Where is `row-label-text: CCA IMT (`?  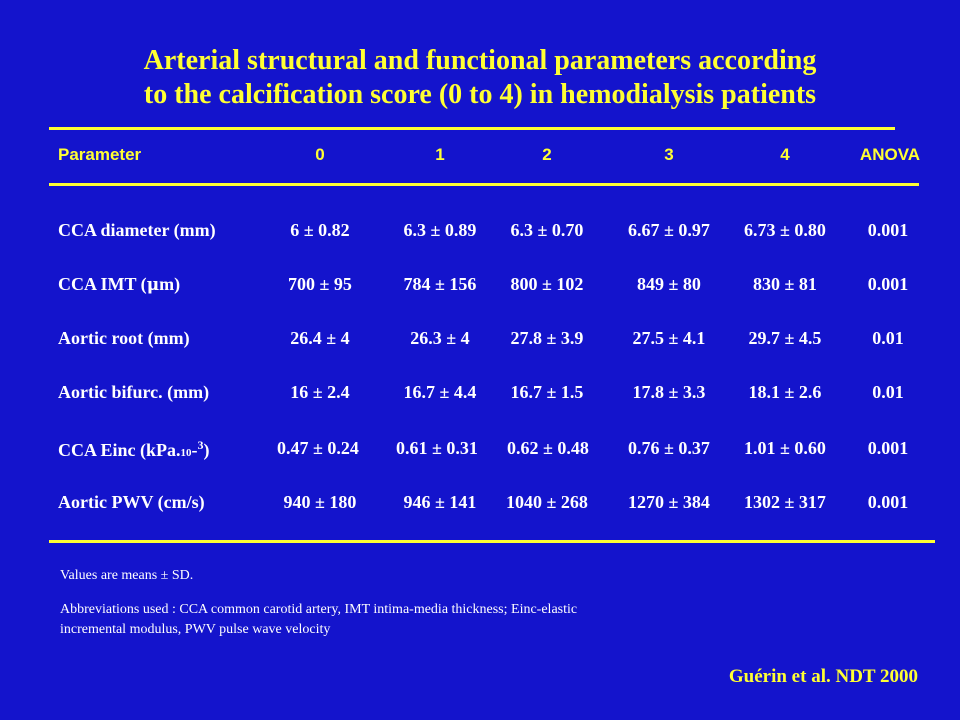 row-label-text: CCA IMT ( is located at coordinates (102, 284).